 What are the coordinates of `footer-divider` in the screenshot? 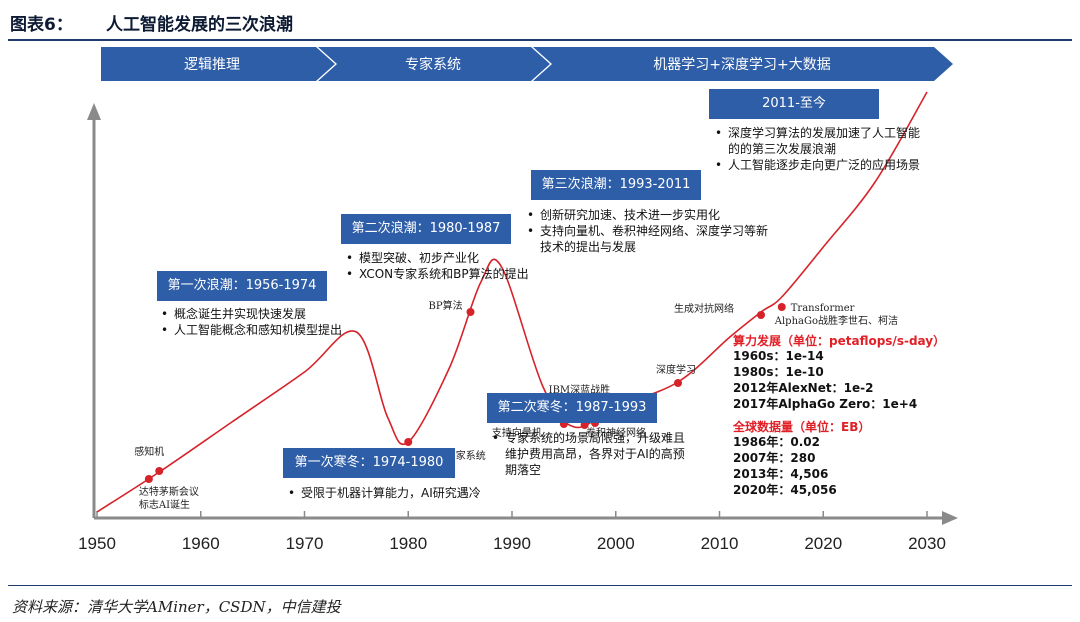 It's located at (540, 585).